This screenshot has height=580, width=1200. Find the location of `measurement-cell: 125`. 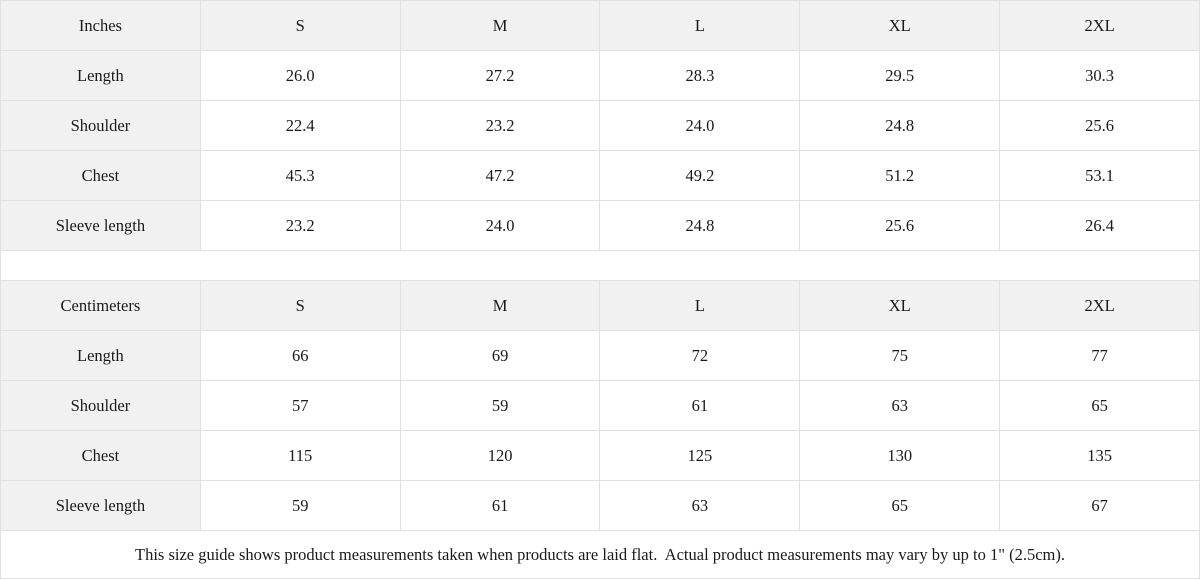

measurement-cell: 125 is located at coordinates (700, 455).